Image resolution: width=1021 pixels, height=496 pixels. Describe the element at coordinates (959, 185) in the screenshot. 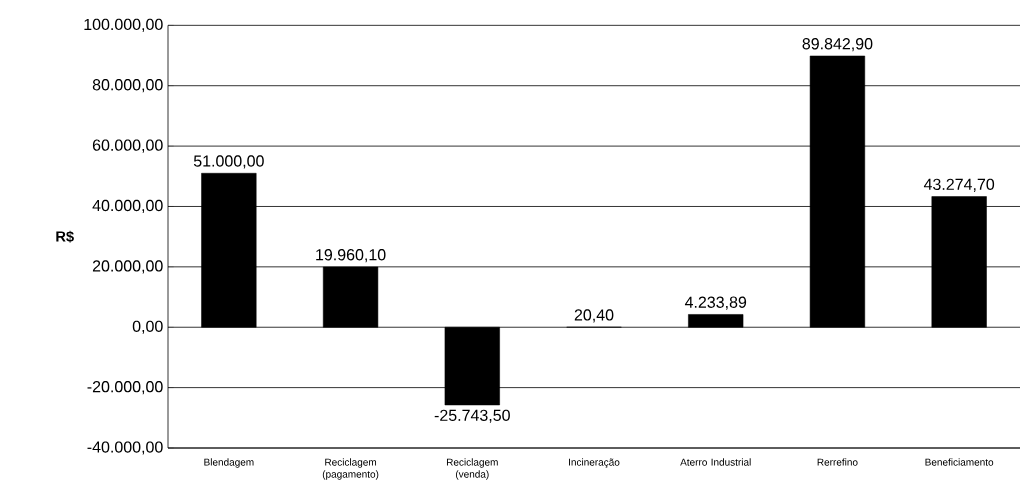

I see `data-label: 43.274,70` at that location.